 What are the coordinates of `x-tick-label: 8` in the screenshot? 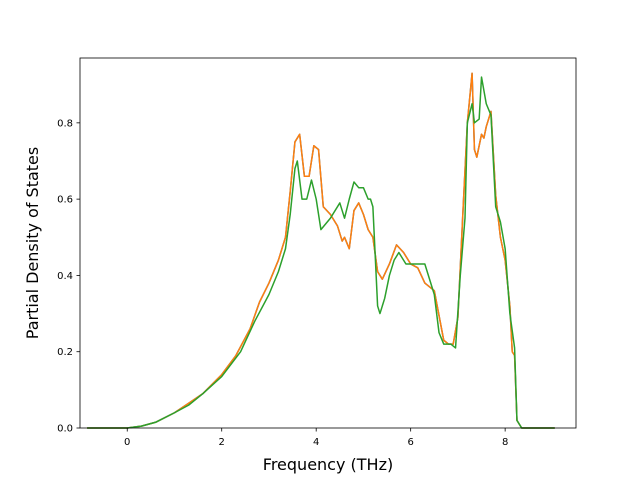 It's located at (505, 442).